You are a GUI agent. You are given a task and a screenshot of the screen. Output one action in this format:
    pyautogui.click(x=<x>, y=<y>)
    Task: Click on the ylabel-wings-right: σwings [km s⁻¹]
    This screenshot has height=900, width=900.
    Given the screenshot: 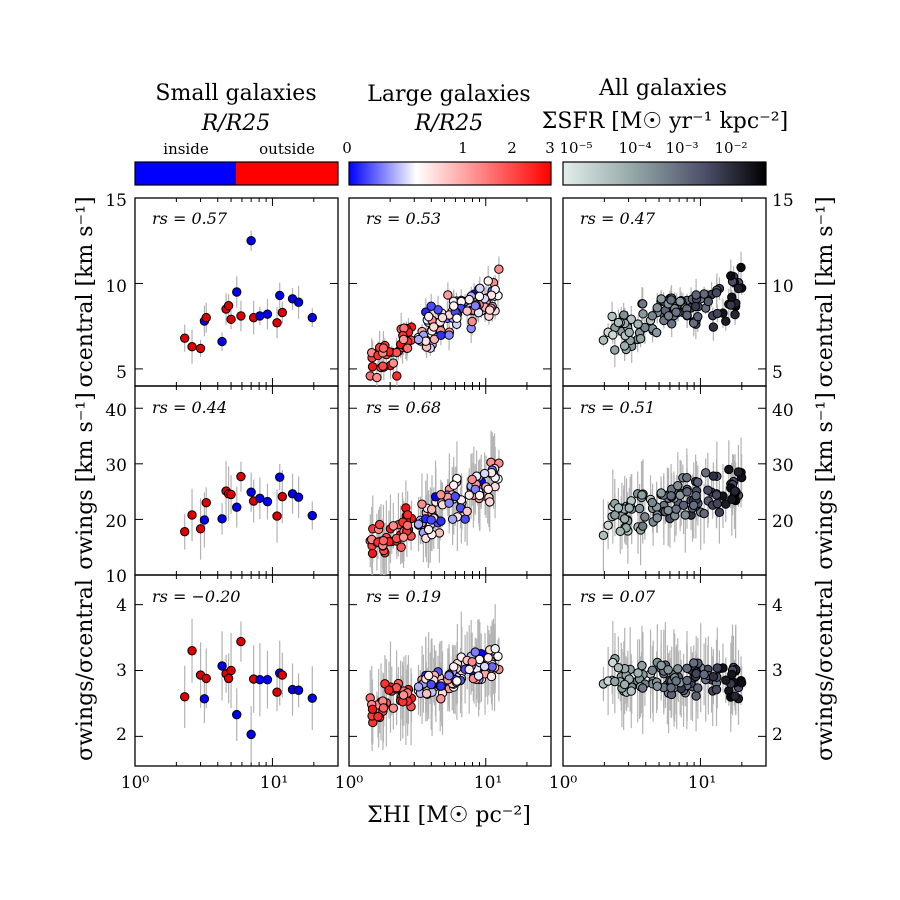 What is the action you would take?
    pyautogui.click(x=825, y=481)
    